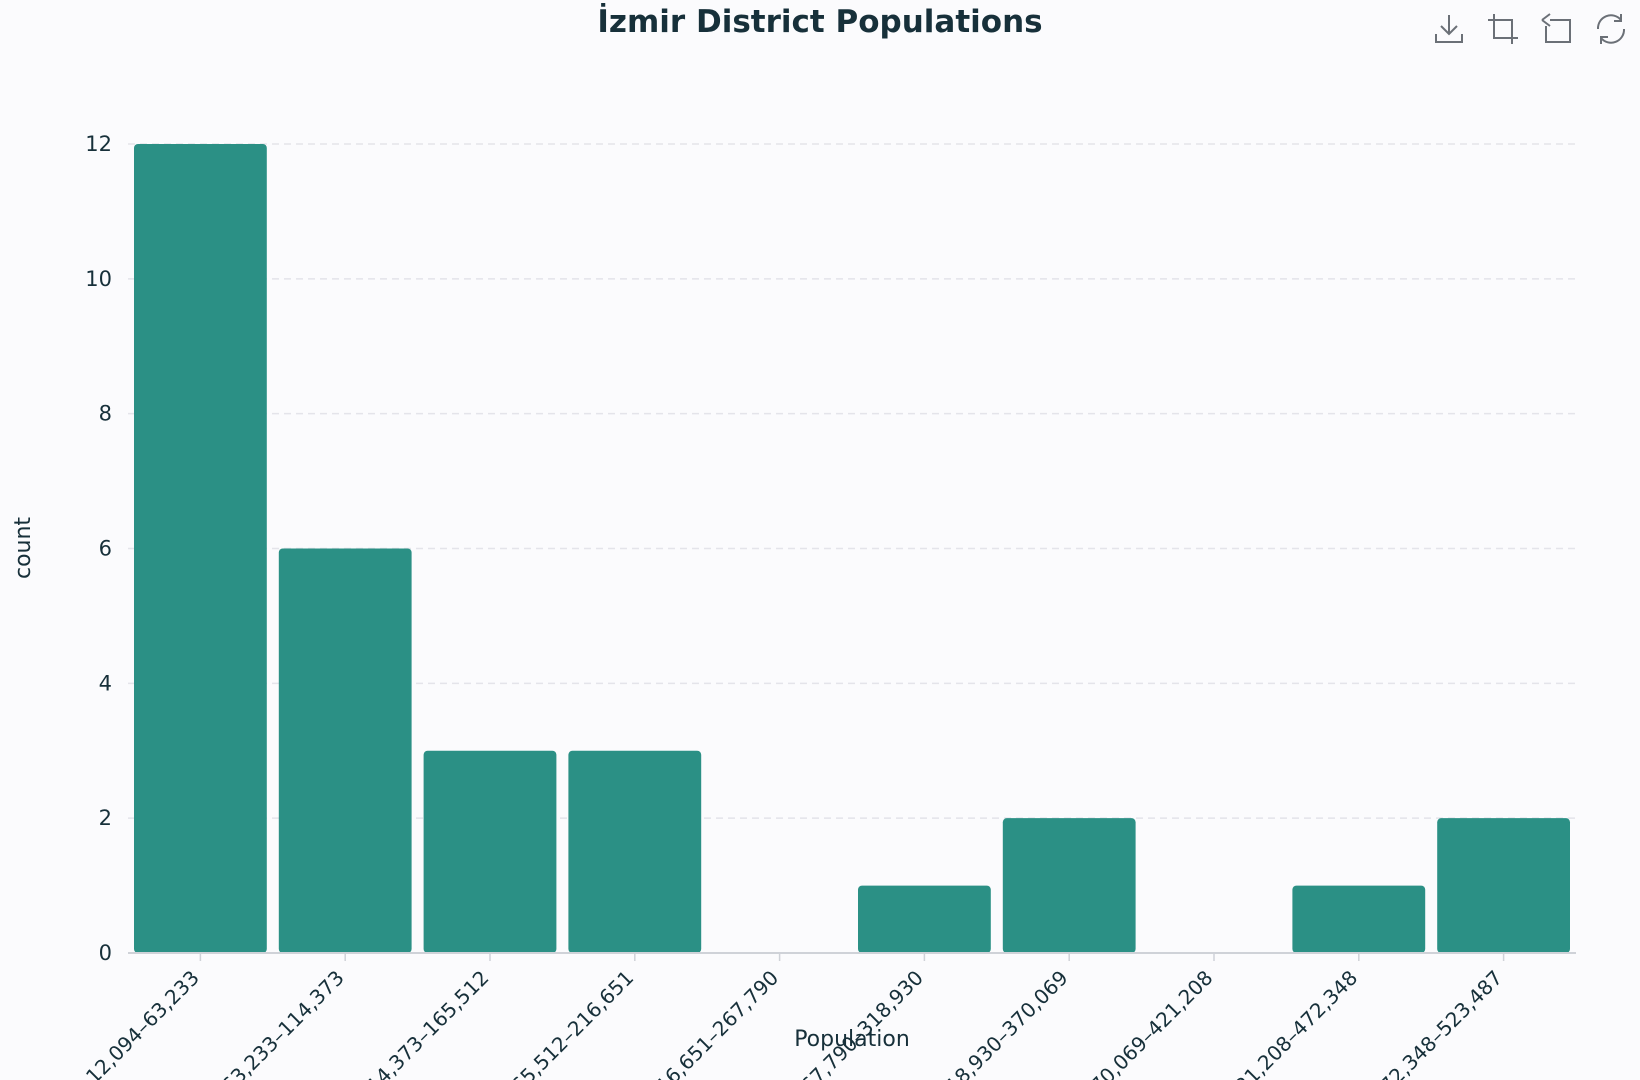  I want to click on restore-button, so click(1611, 29).